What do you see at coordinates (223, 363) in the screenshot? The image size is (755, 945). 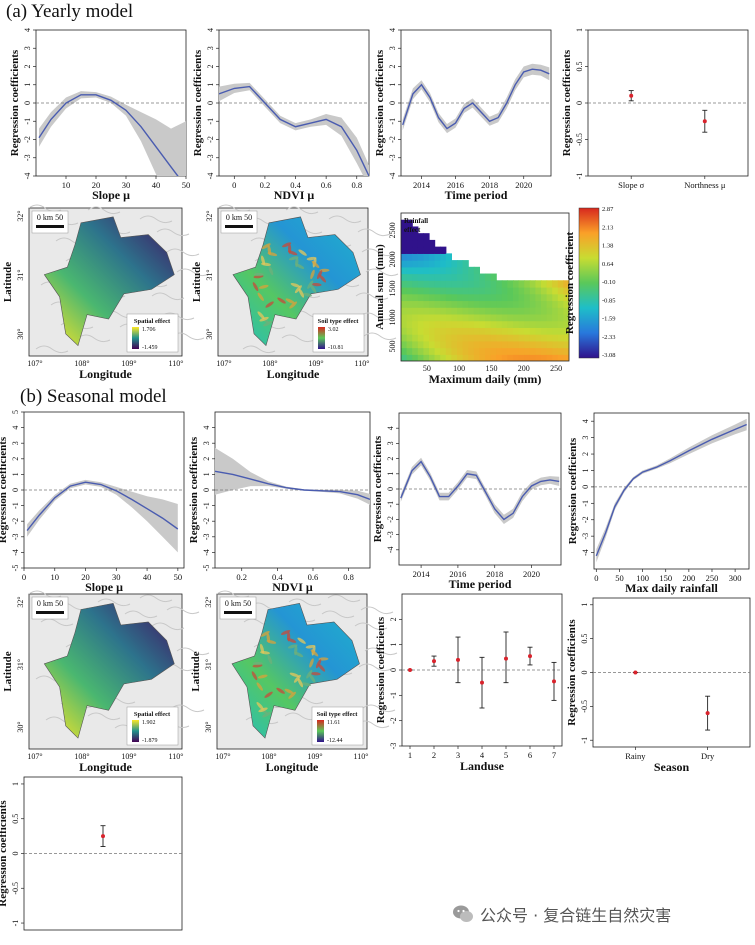 I see `x-tick-label: 107°` at bounding box center [223, 363].